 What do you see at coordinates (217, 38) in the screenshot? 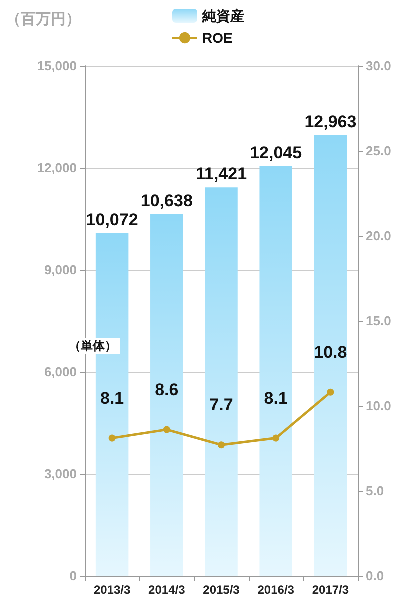
I see `legend-label: ROE` at bounding box center [217, 38].